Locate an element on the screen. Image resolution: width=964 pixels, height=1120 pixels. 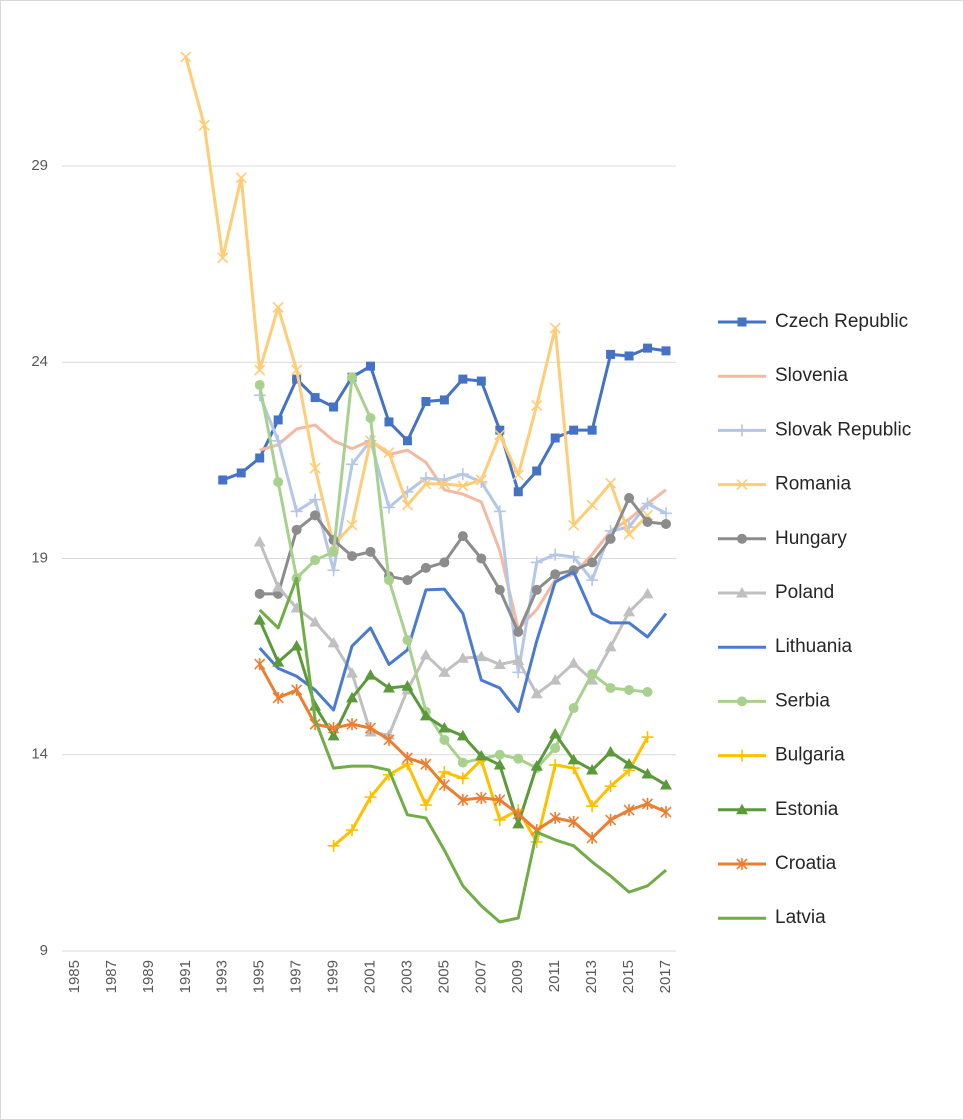
legend-label: Hungary is located at coordinates (811, 538).